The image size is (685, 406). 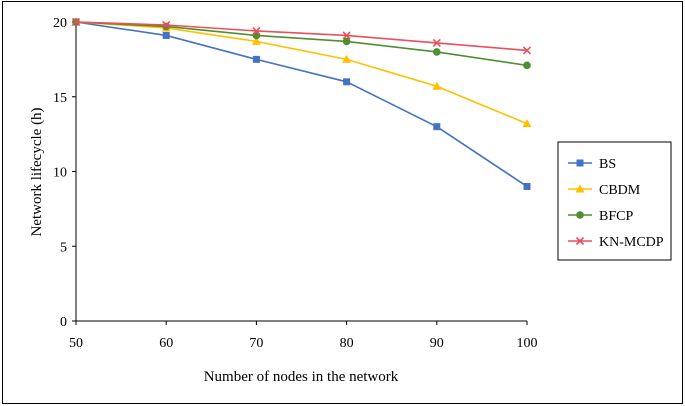 I want to click on series-line-bfcp, so click(x=301, y=44).